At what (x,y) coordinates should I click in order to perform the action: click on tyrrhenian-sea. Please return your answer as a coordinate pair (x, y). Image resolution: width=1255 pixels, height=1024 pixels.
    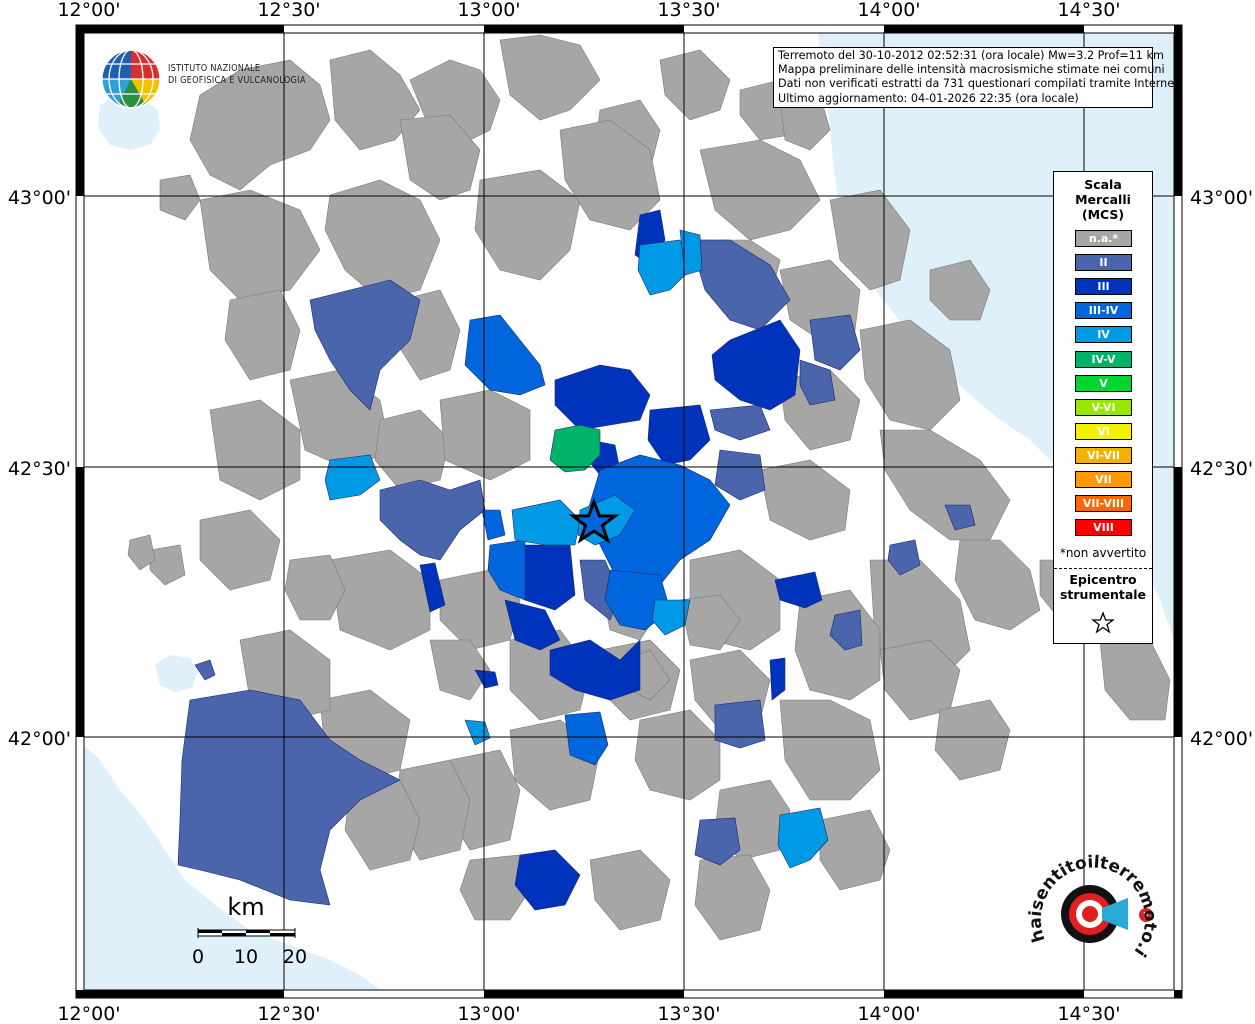
    Looking at the image, I should click on (232, 867).